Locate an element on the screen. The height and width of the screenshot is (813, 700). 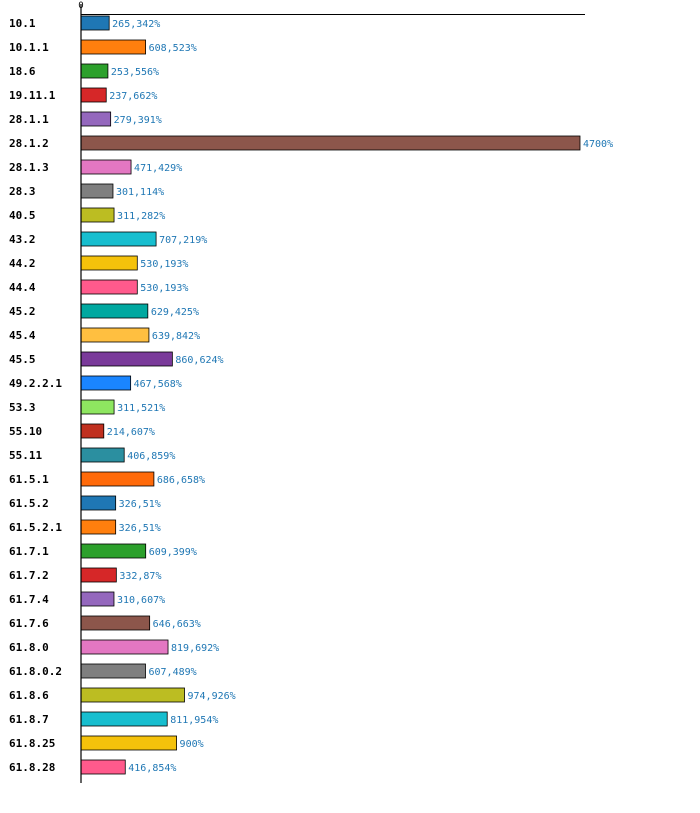
value-label-61.7.6: 646,663% is located at coordinates (177, 624).